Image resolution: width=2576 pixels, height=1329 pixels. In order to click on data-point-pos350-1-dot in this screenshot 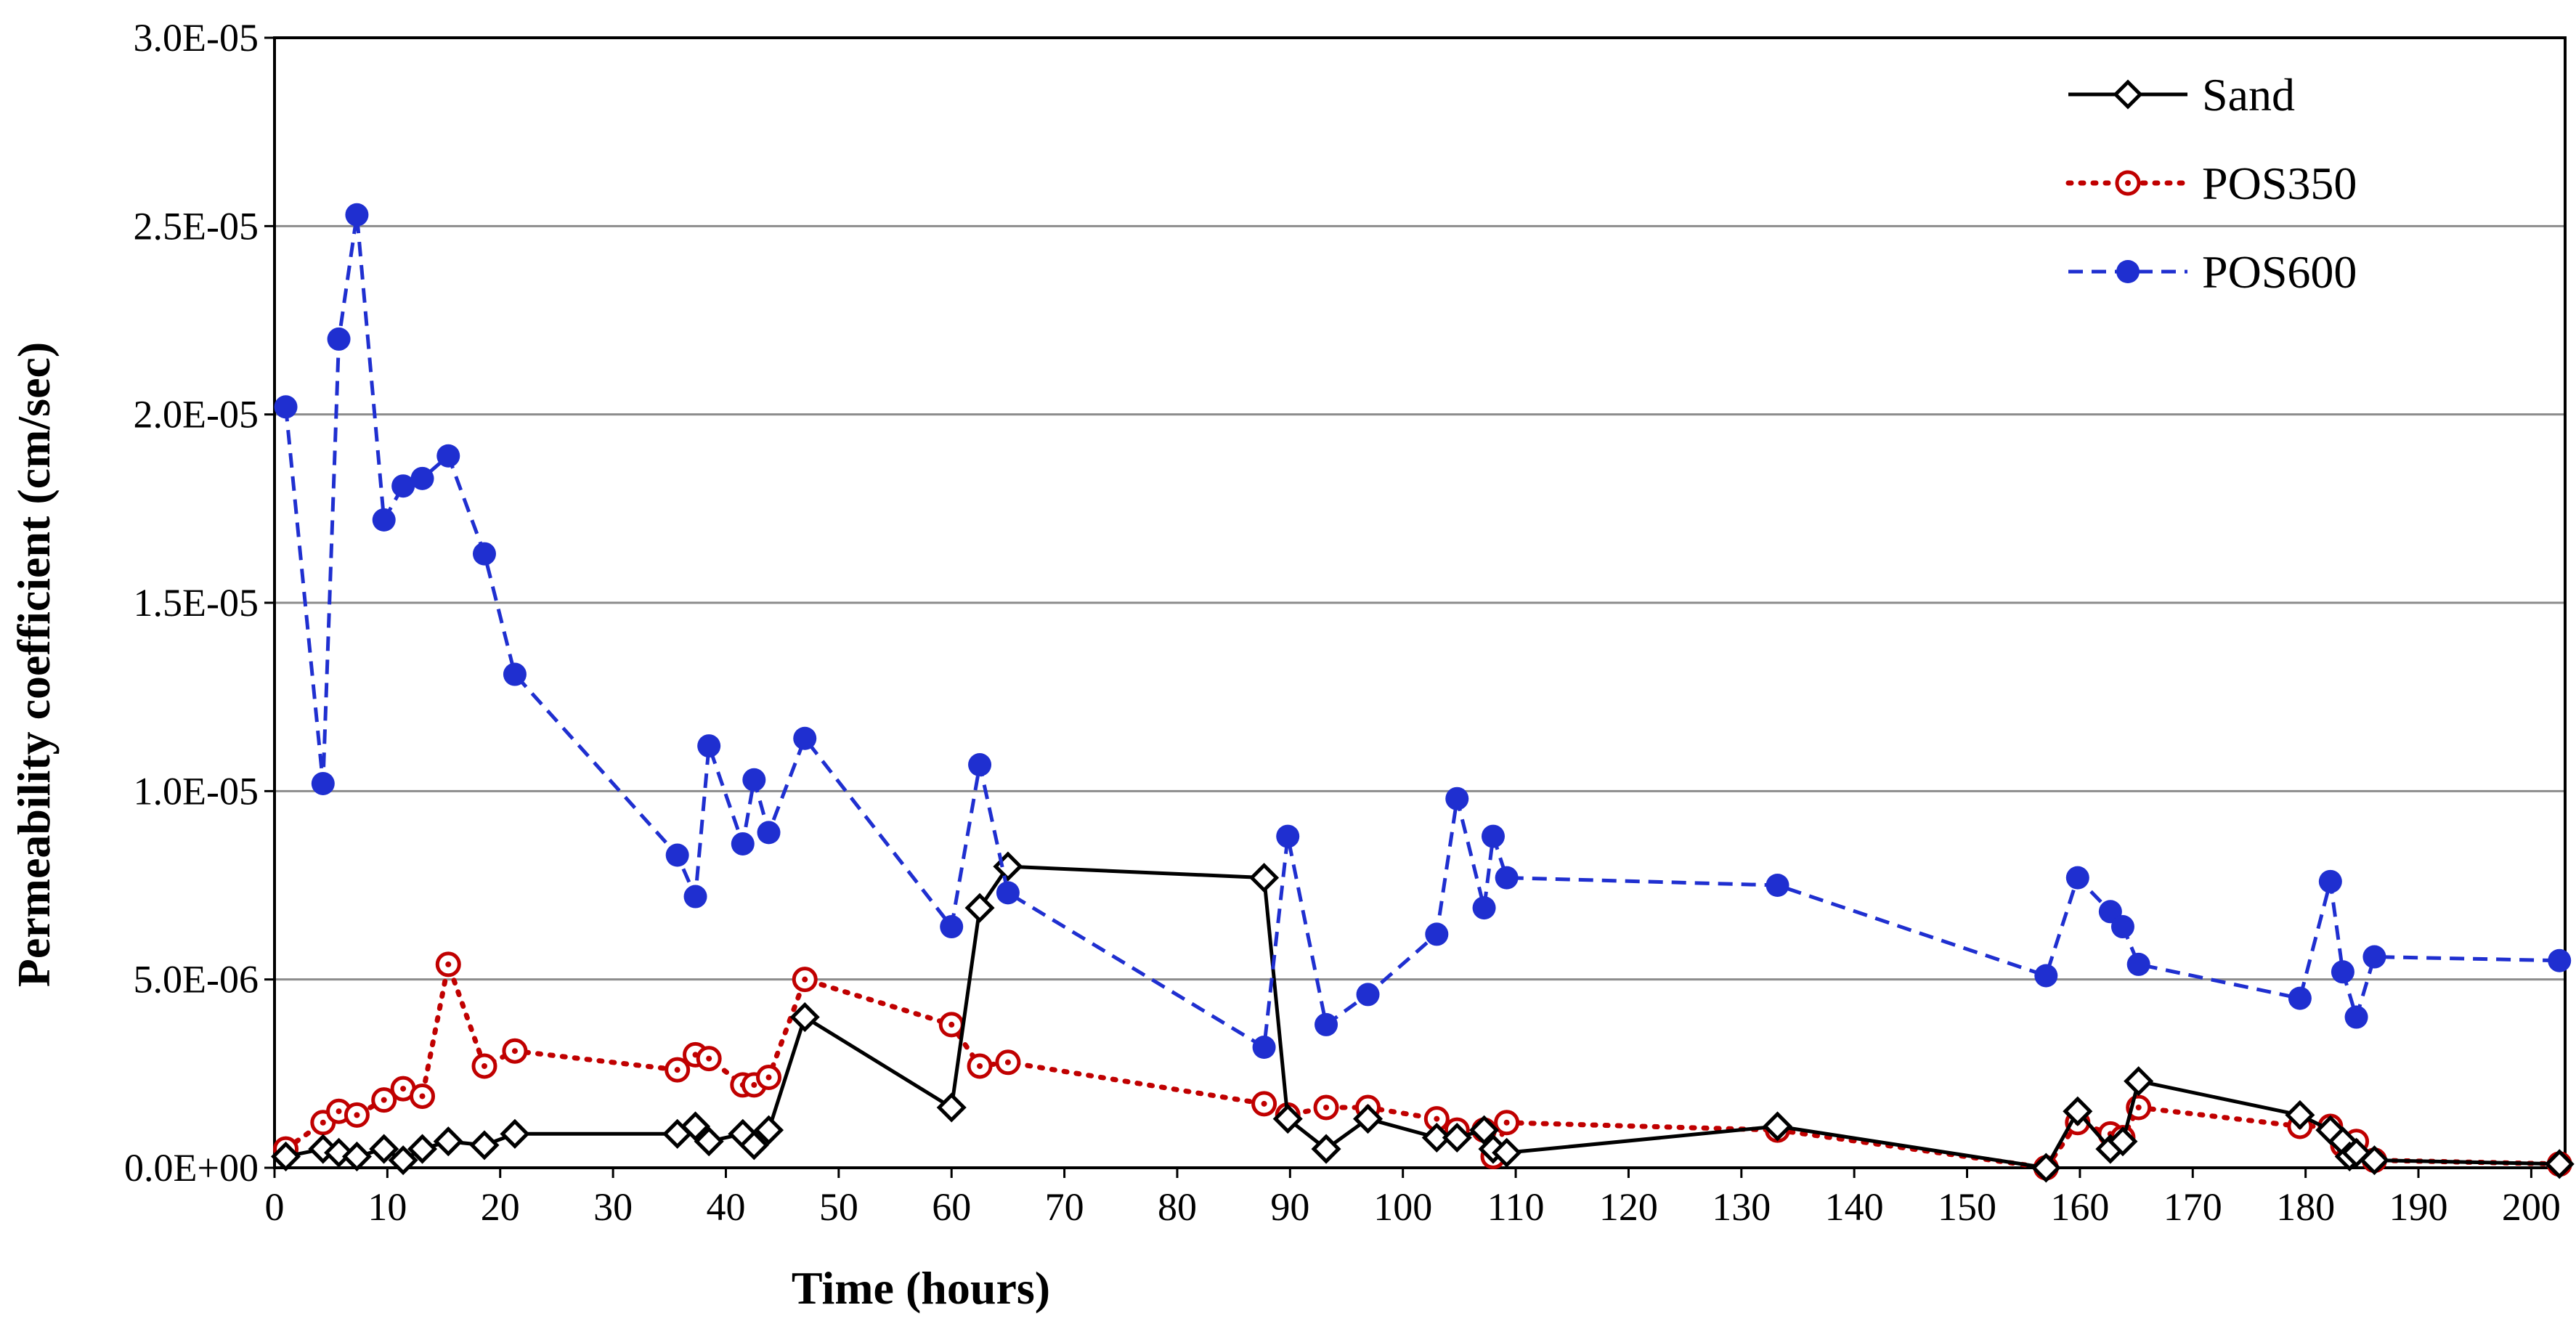, I will do `click(323, 1122)`.